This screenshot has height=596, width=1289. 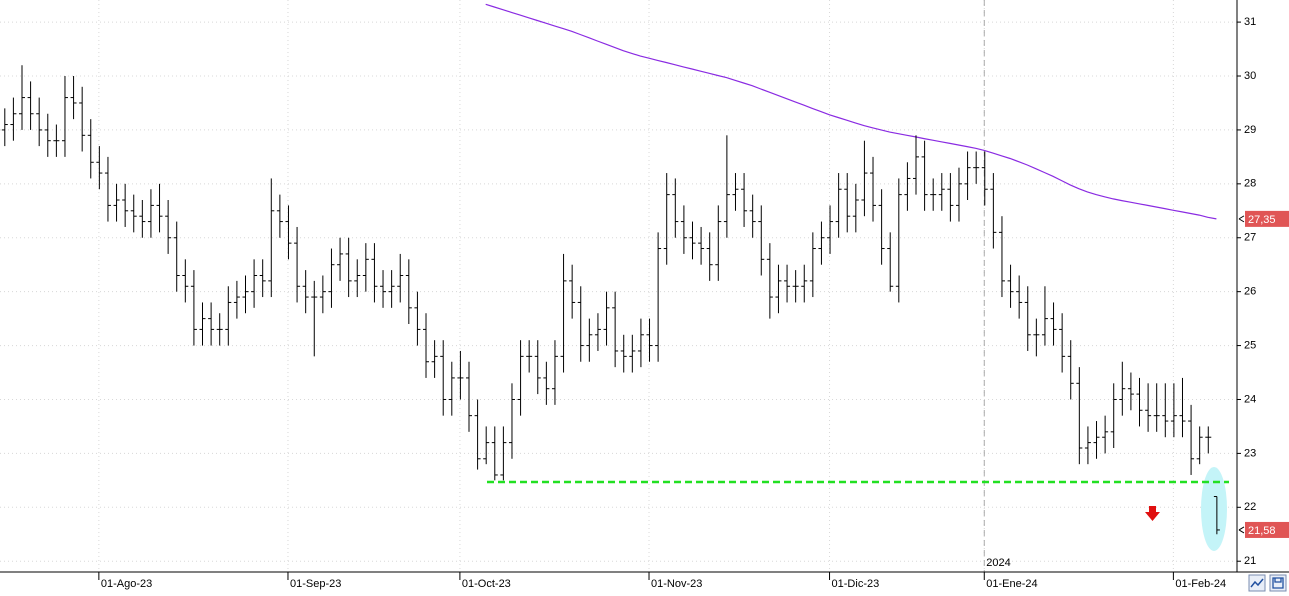 What do you see at coordinates (1250, 453) in the screenshot?
I see `y-tick-label: 23` at bounding box center [1250, 453].